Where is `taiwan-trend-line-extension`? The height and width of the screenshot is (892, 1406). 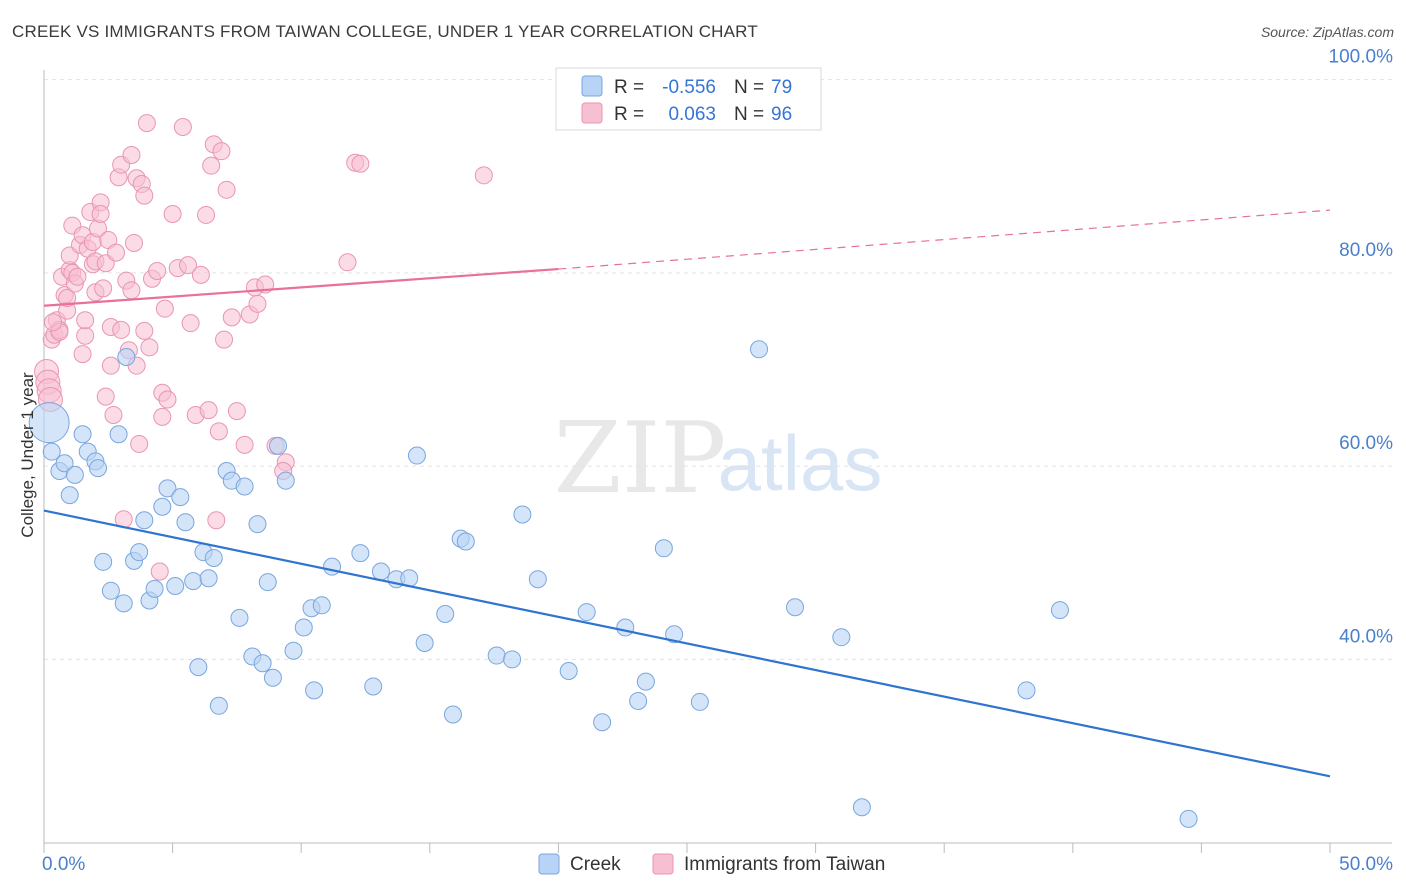 taiwan-trend-line-extension is located at coordinates (944, 239).